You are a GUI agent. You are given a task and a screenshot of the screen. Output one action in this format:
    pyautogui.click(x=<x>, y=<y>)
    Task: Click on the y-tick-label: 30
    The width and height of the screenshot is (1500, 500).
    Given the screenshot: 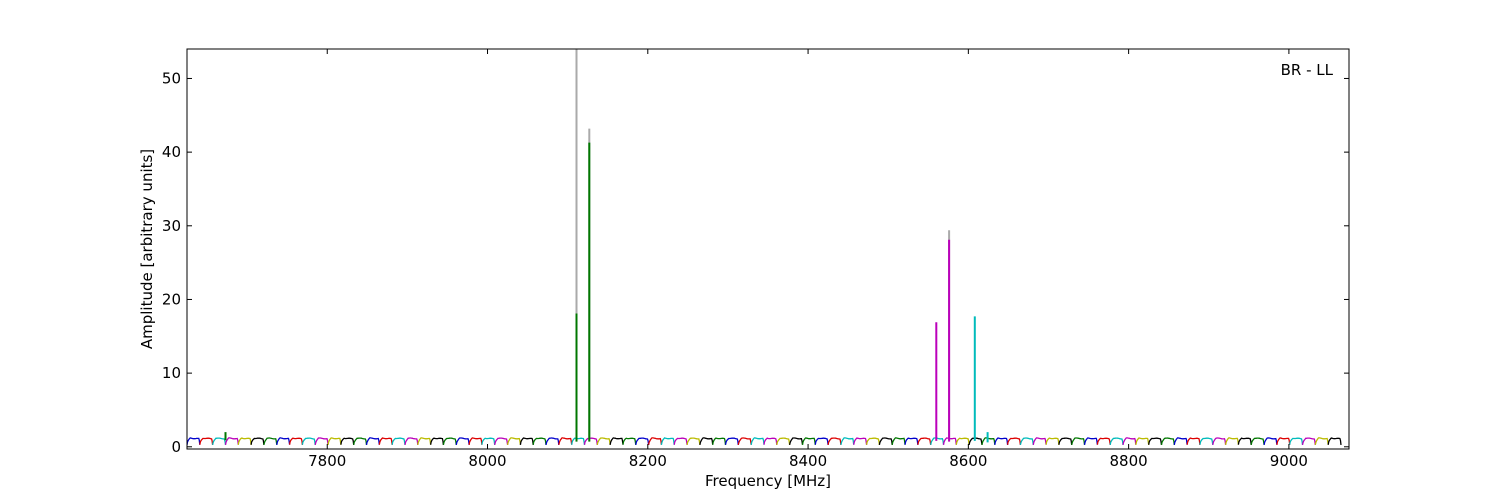 What is the action you would take?
    pyautogui.click(x=171, y=226)
    